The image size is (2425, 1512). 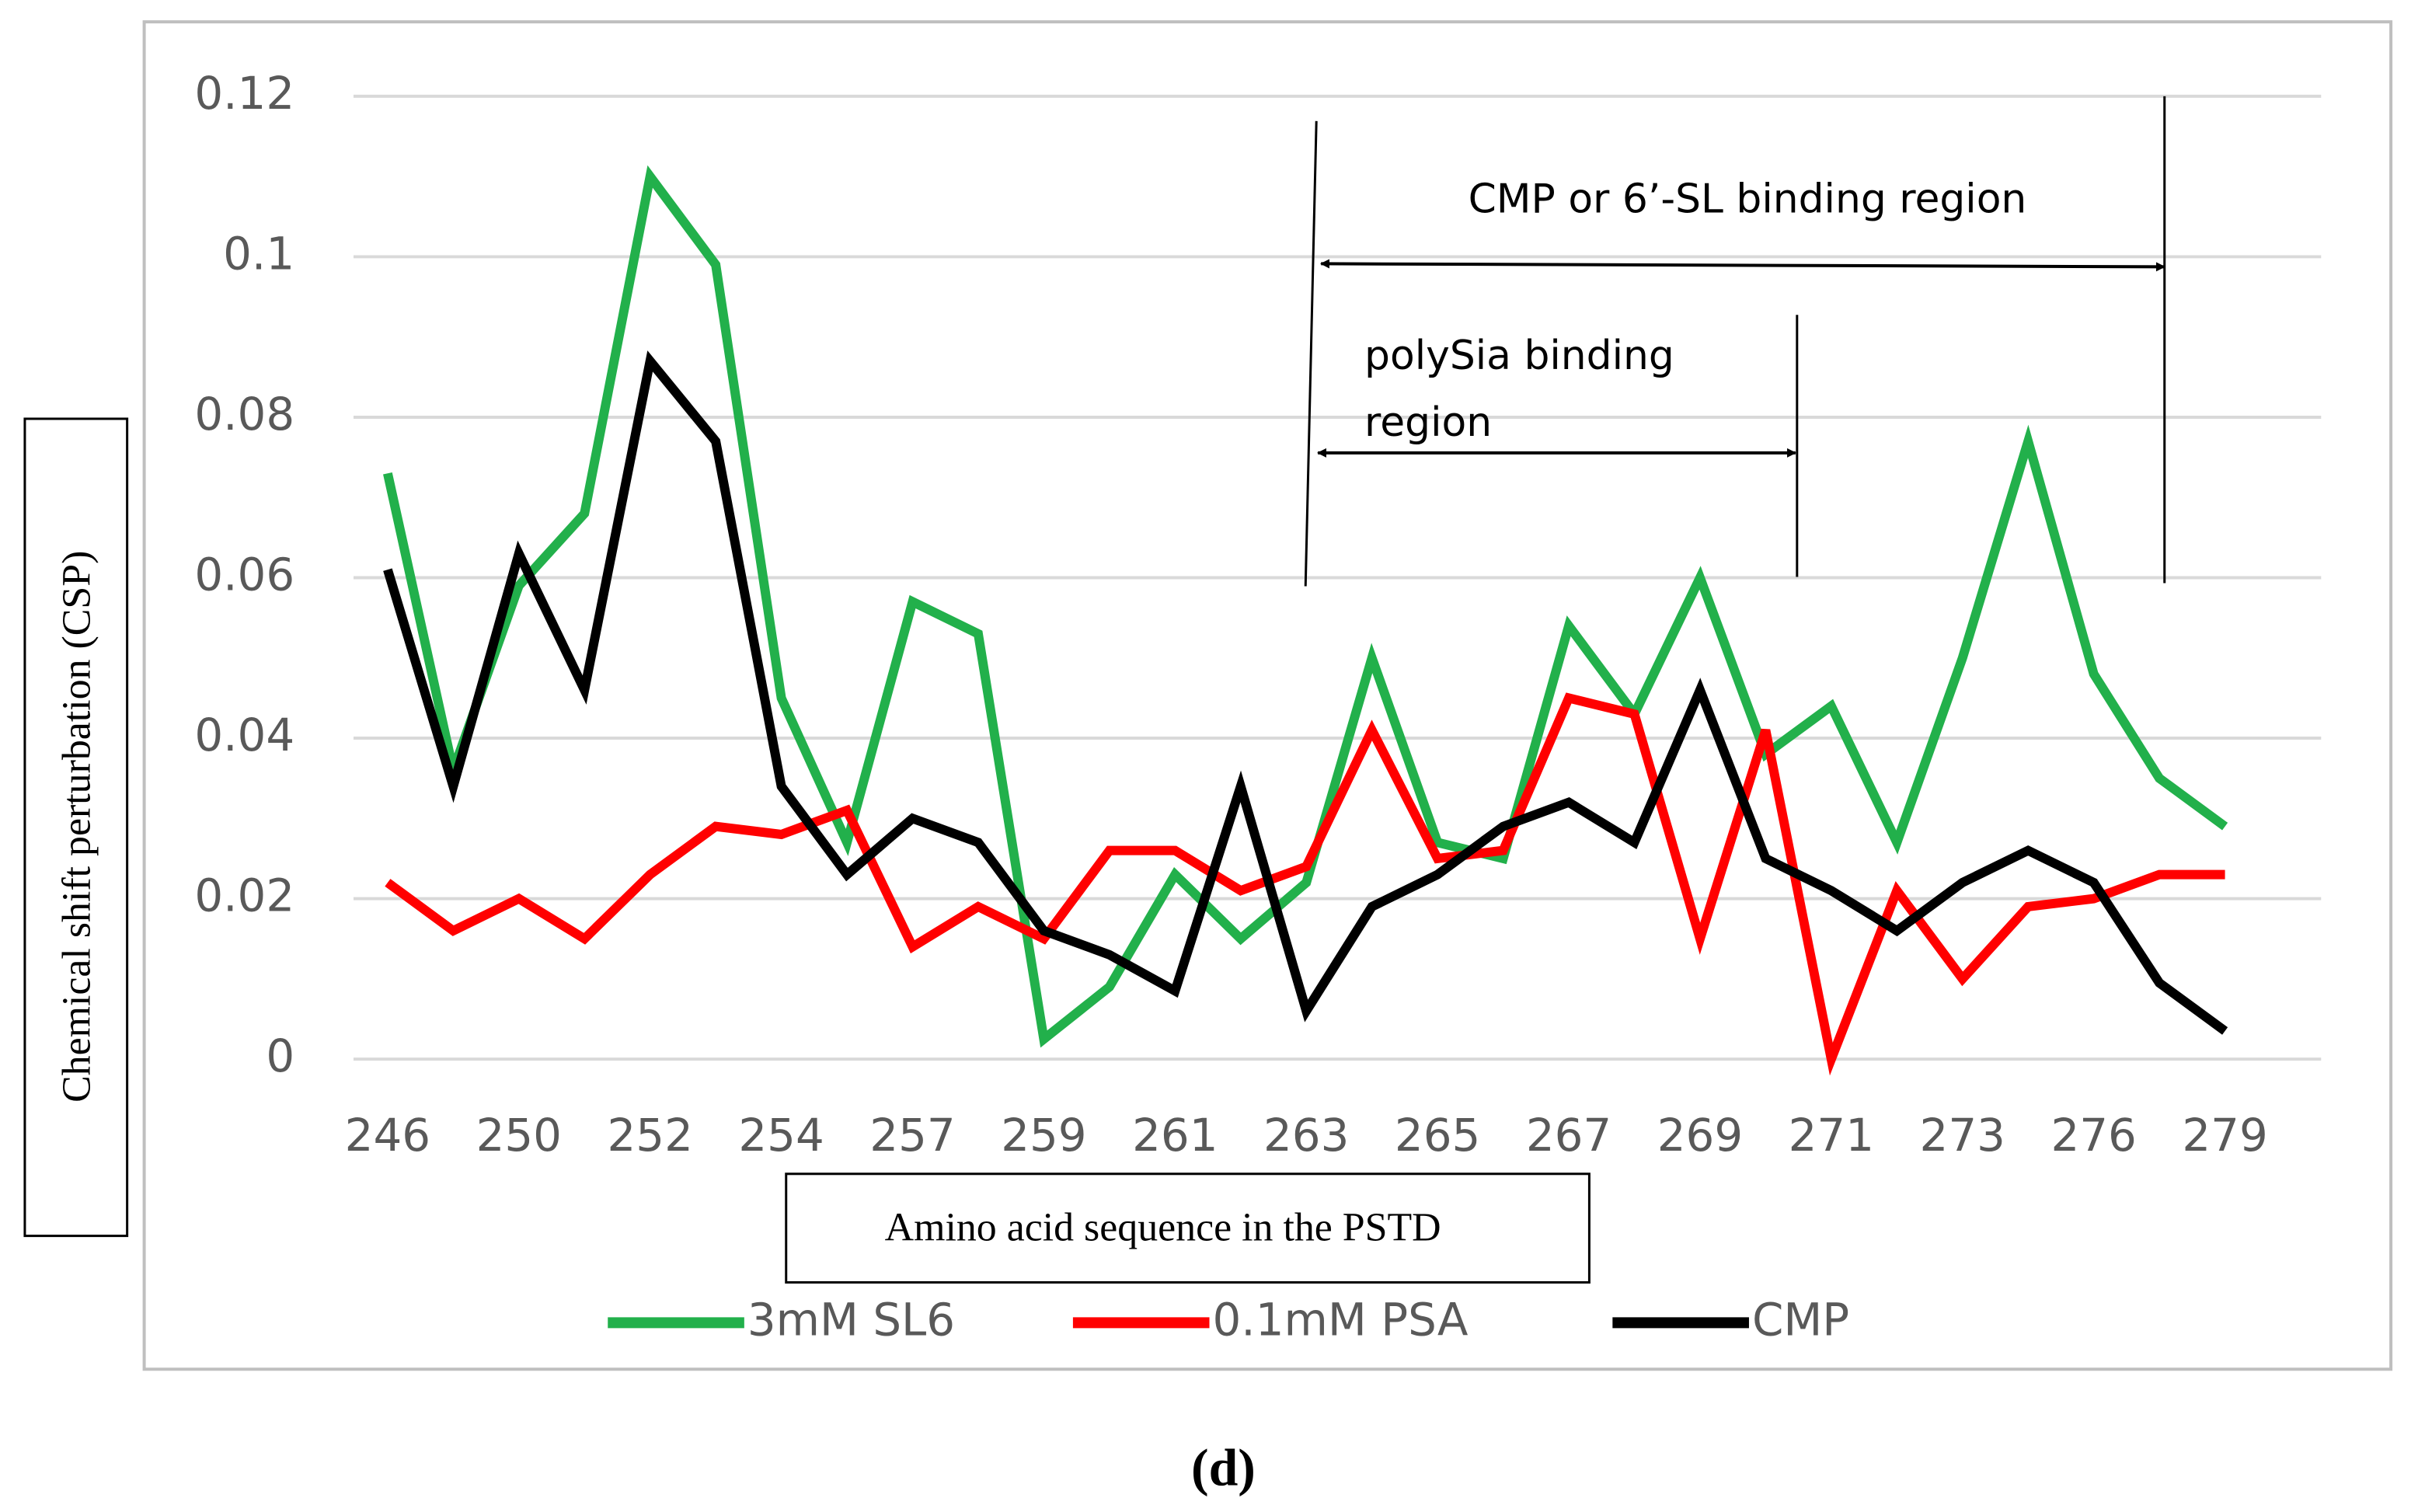 What do you see at coordinates (851, 1319) in the screenshot?
I see `legend-label: 3mM SL6` at bounding box center [851, 1319].